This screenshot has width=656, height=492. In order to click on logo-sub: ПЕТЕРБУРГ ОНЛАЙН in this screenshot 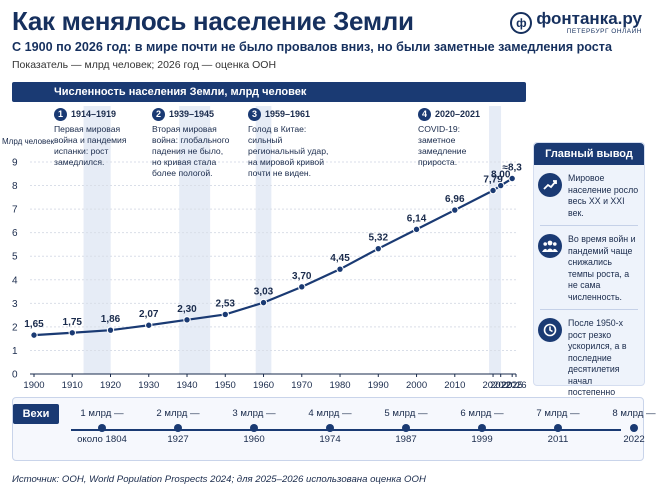, I will do `click(604, 31)`.